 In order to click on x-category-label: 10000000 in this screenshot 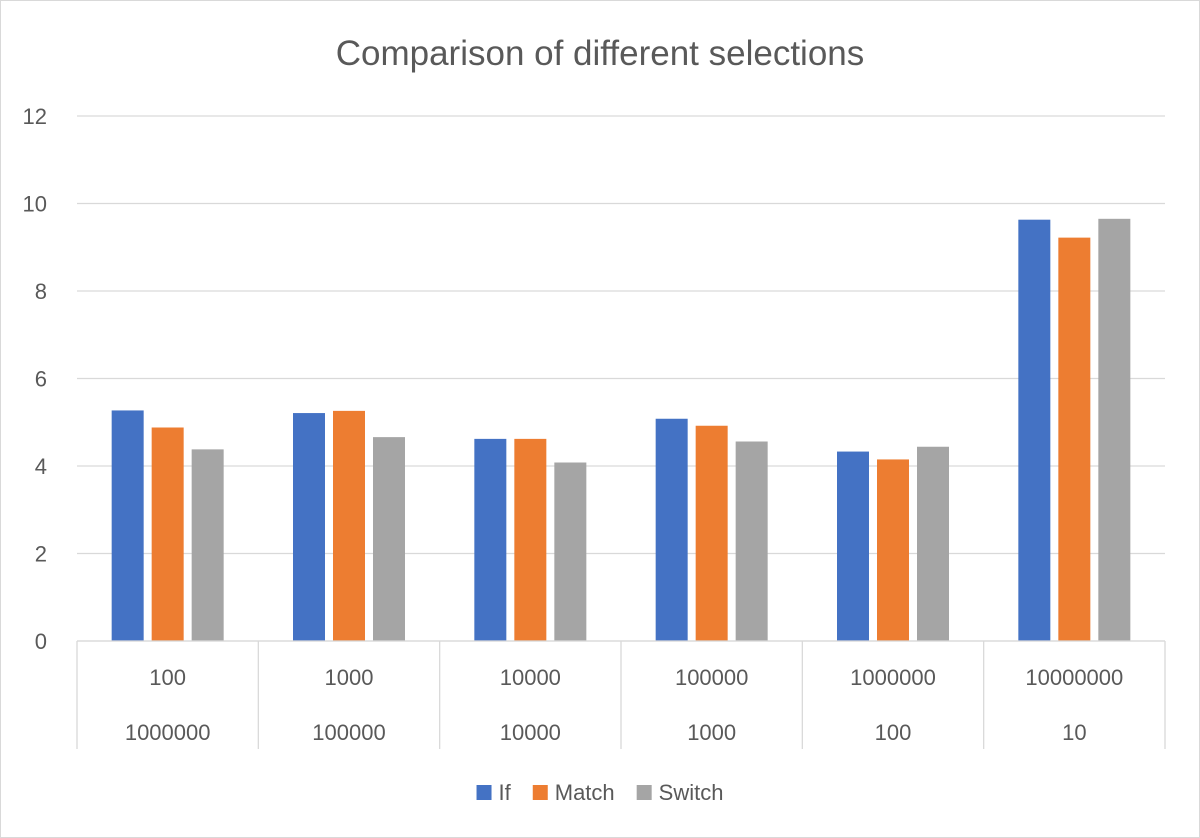, I will do `click(1074, 677)`.